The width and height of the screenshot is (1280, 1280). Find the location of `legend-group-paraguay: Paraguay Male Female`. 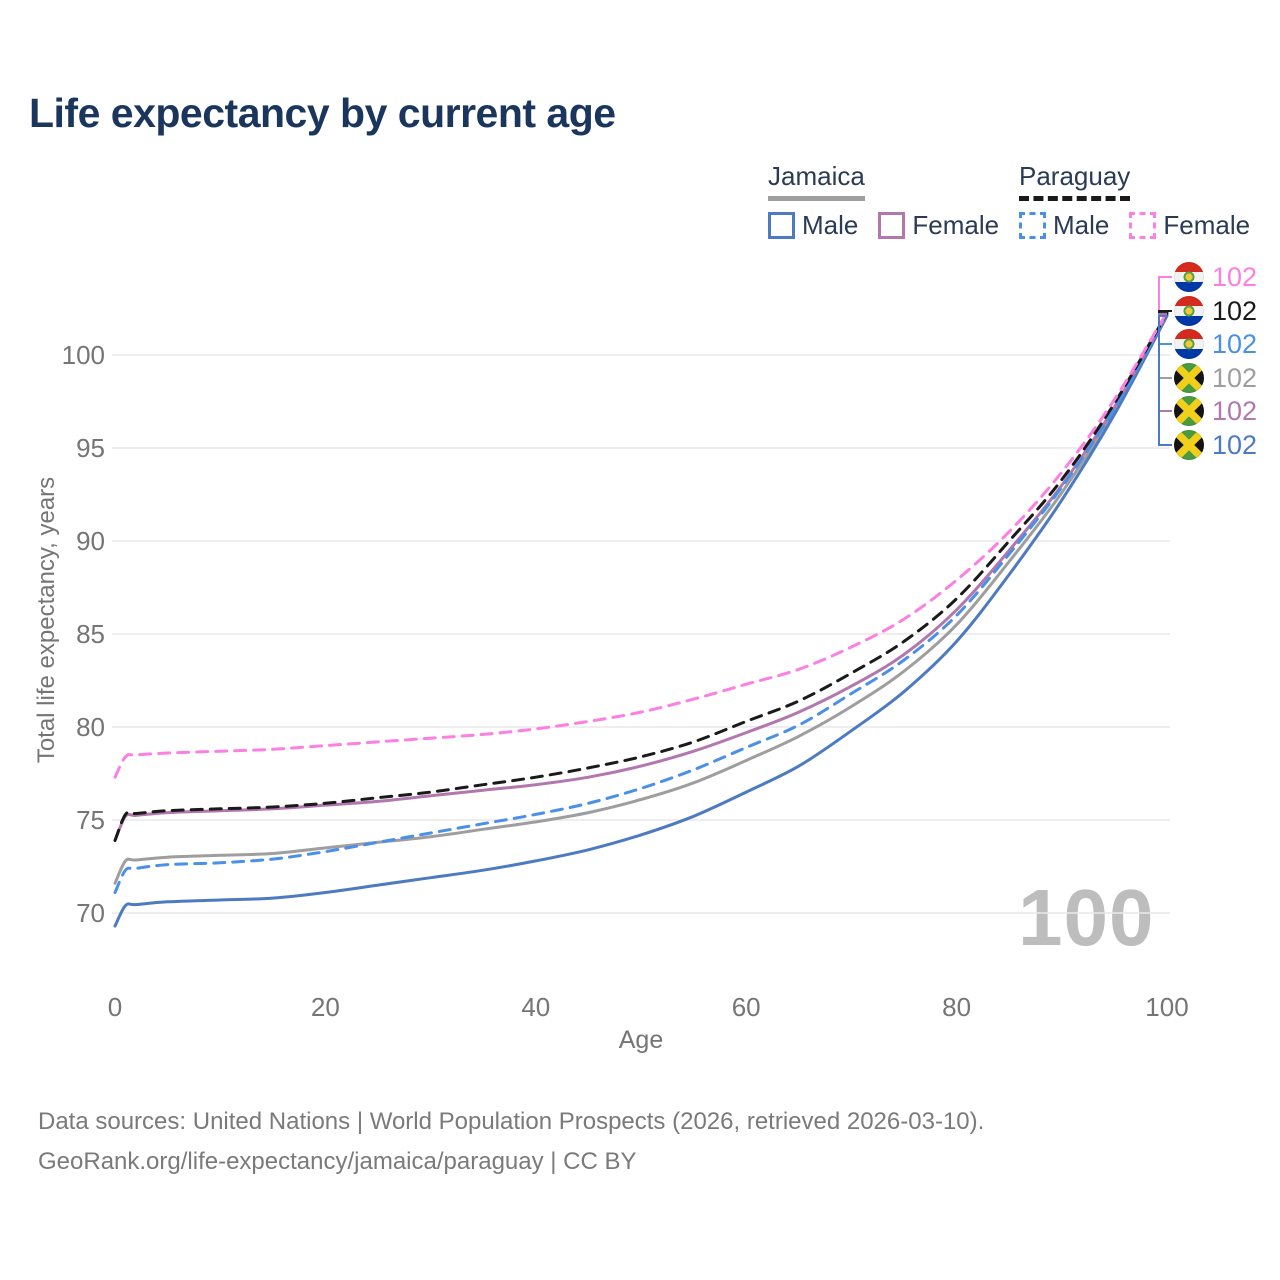

legend-group-paraguay: Paraguay Male Female is located at coordinates (1144, 201).